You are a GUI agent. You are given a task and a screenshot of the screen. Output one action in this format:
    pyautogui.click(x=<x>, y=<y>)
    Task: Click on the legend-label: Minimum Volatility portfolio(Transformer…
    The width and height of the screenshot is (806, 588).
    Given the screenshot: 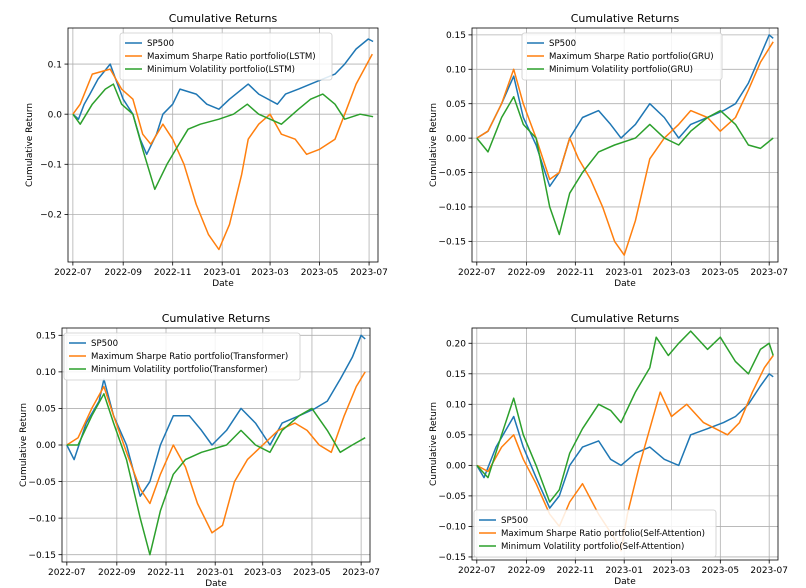 What is the action you would take?
    pyautogui.click(x=179, y=370)
    